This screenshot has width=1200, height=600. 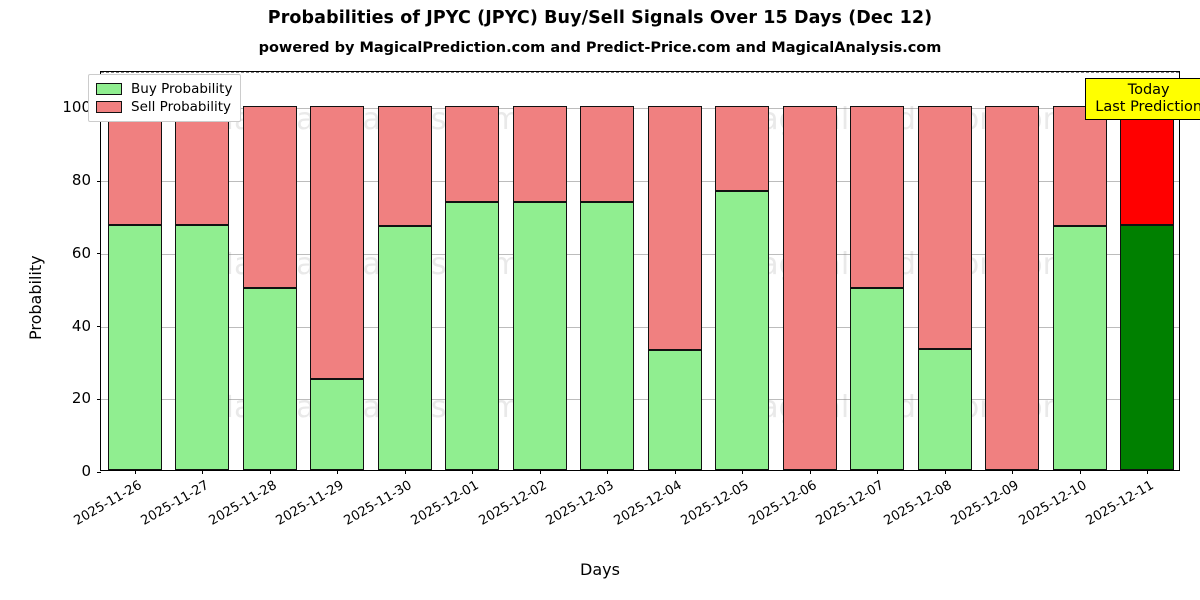 What do you see at coordinates (81, 325) in the screenshot?
I see `y-tick-label: 40` at bounding box center [81, 325].